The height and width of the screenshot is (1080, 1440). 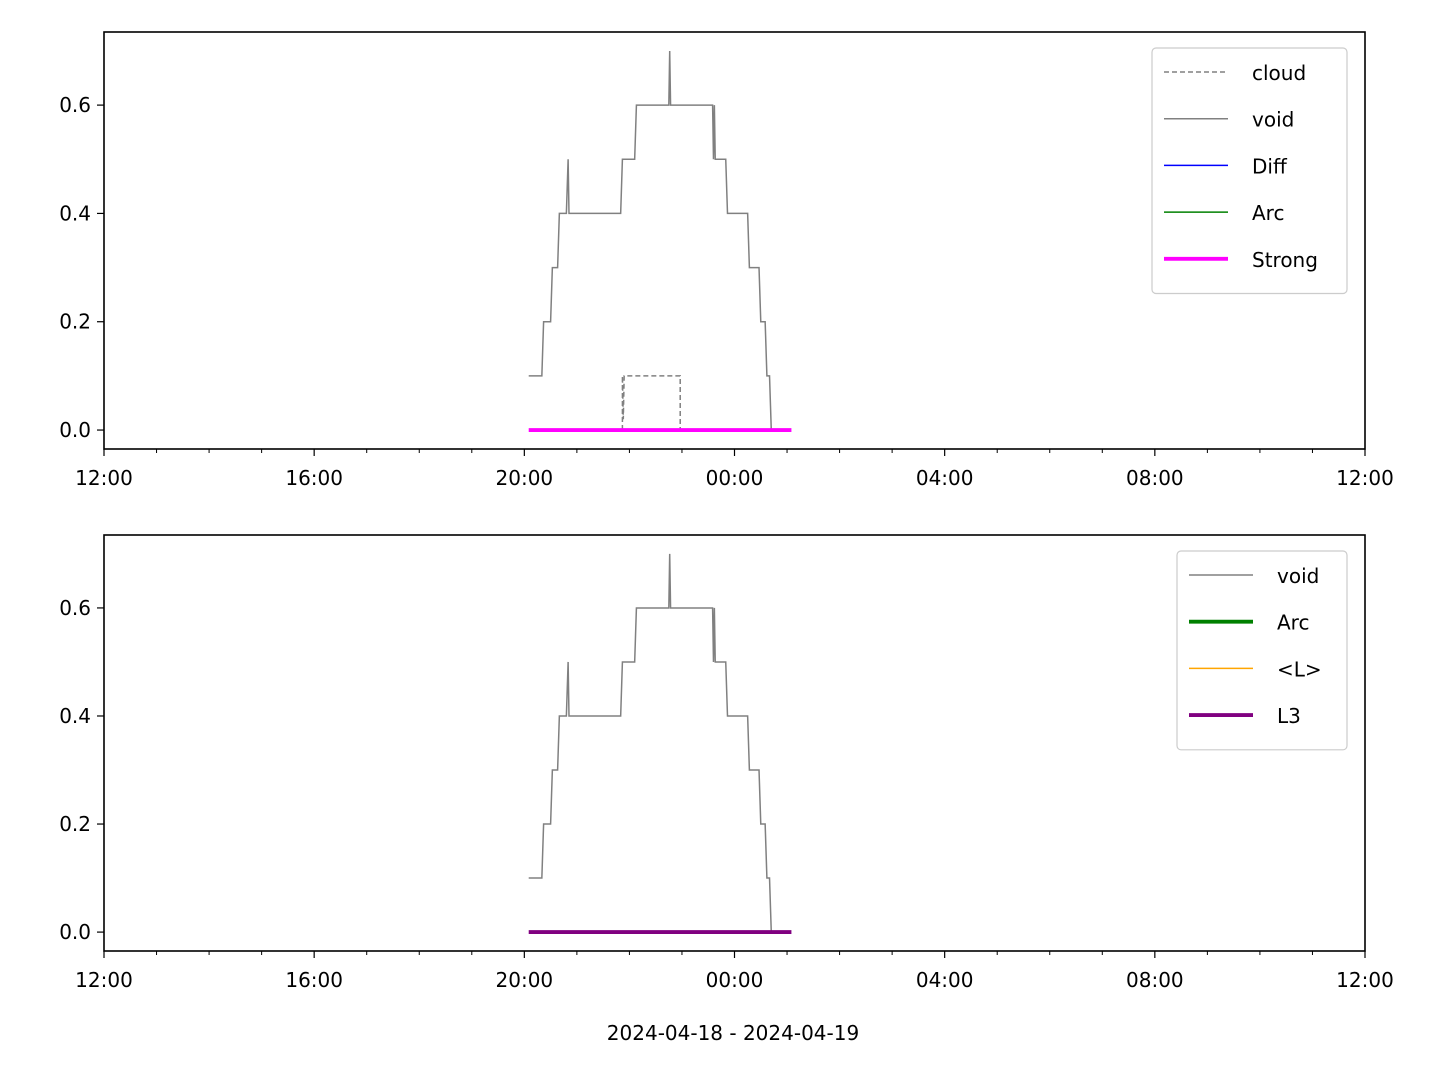 I want to click on legend-label: Strong, so click(x=1285, y=260).